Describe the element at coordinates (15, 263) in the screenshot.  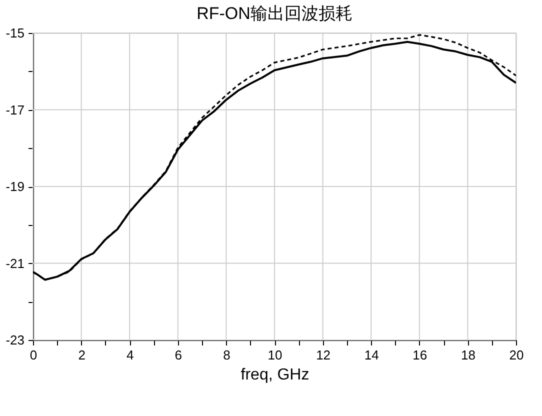
I see `y-tick-label: -21` at that location.